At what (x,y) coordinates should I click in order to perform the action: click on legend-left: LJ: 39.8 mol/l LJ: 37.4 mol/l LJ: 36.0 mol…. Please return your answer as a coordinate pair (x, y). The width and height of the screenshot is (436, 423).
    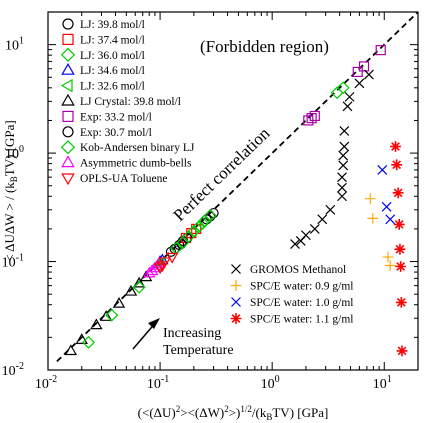
    Looking at the image, I should click on (127, 102).